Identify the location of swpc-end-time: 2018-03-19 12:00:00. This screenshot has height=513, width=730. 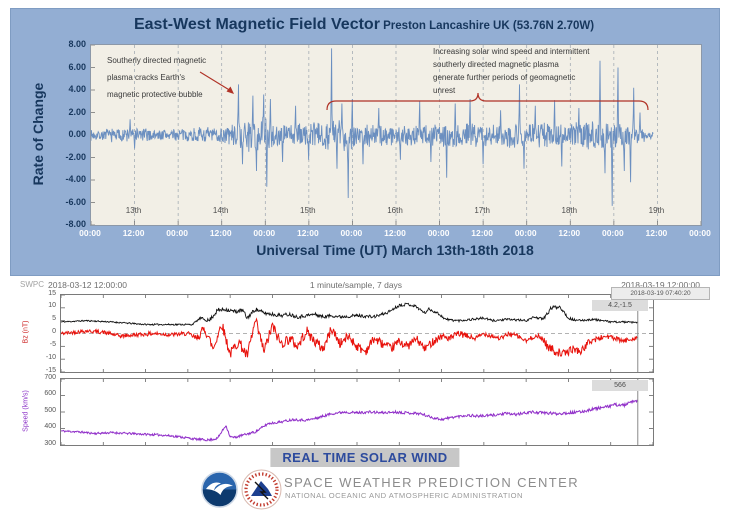
(660, 285).